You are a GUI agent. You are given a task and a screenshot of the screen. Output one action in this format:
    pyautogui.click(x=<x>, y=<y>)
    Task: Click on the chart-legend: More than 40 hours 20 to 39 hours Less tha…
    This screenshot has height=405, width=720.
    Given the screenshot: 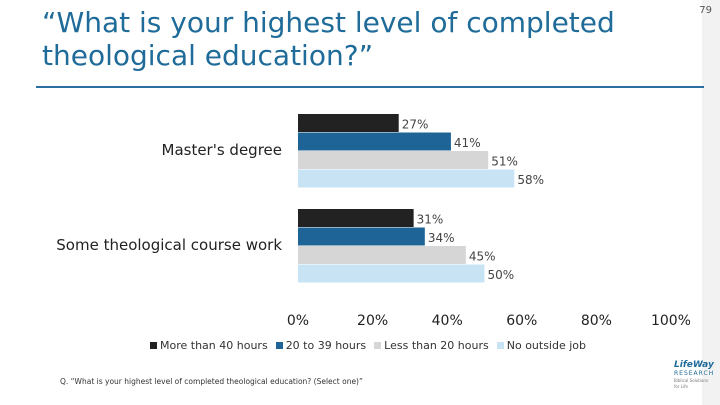 What is the action you would take?
    pyautogui.click(x=368, y=345)
    